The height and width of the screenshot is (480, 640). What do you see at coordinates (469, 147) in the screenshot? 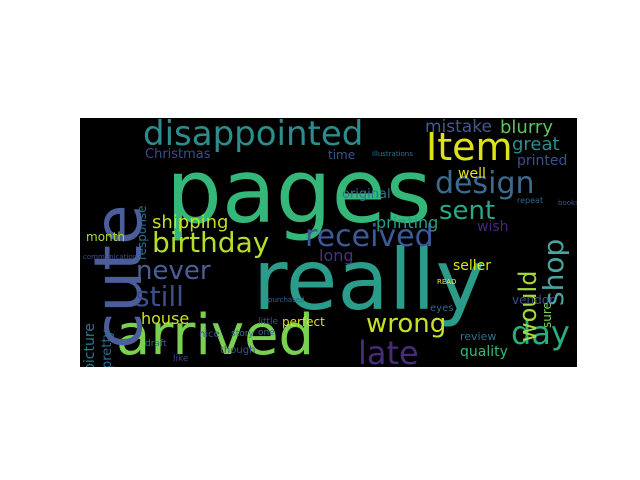
I see `word-item: Item` at bounding box center [469, 147].